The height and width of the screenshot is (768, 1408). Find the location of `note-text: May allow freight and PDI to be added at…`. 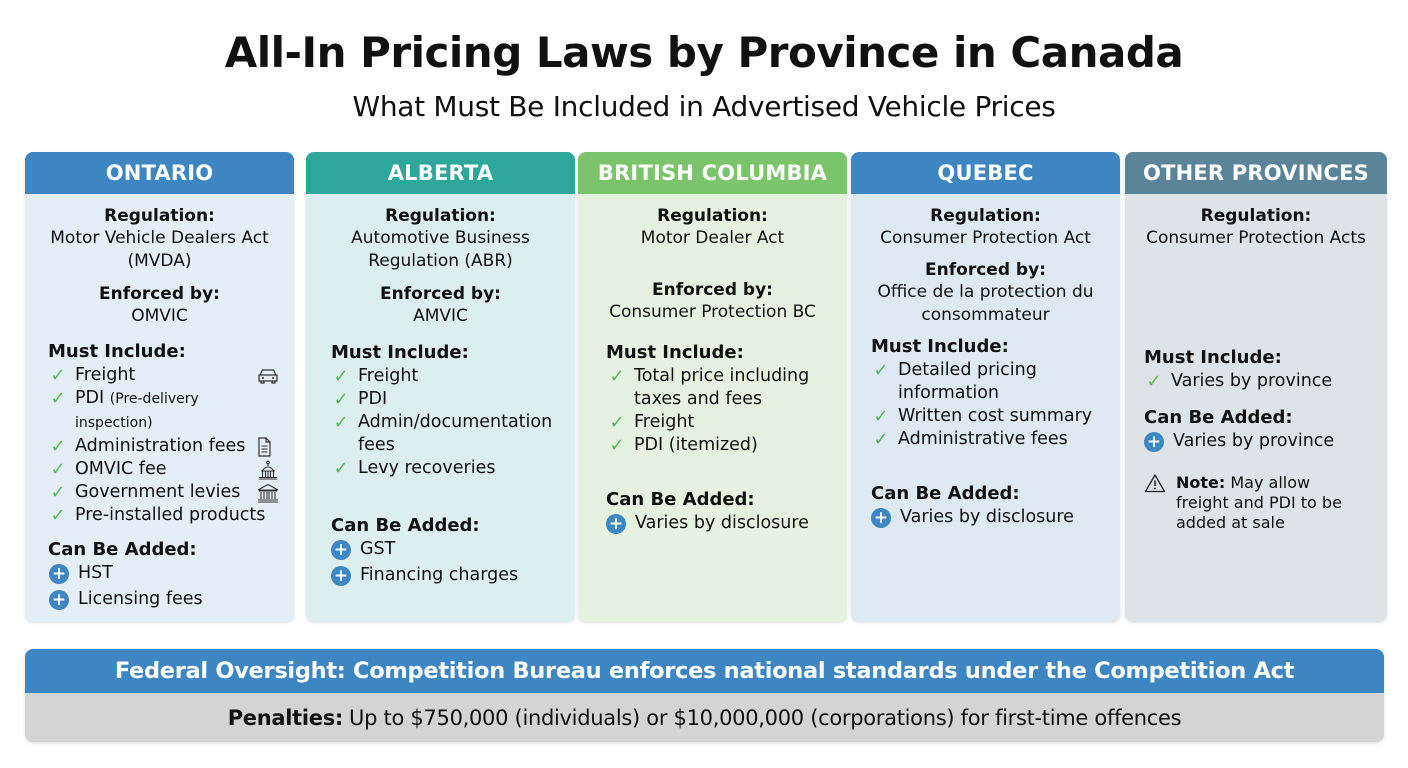

note-text: May allow freight and PDI to be added at… is located at coordinates (1259, 502).